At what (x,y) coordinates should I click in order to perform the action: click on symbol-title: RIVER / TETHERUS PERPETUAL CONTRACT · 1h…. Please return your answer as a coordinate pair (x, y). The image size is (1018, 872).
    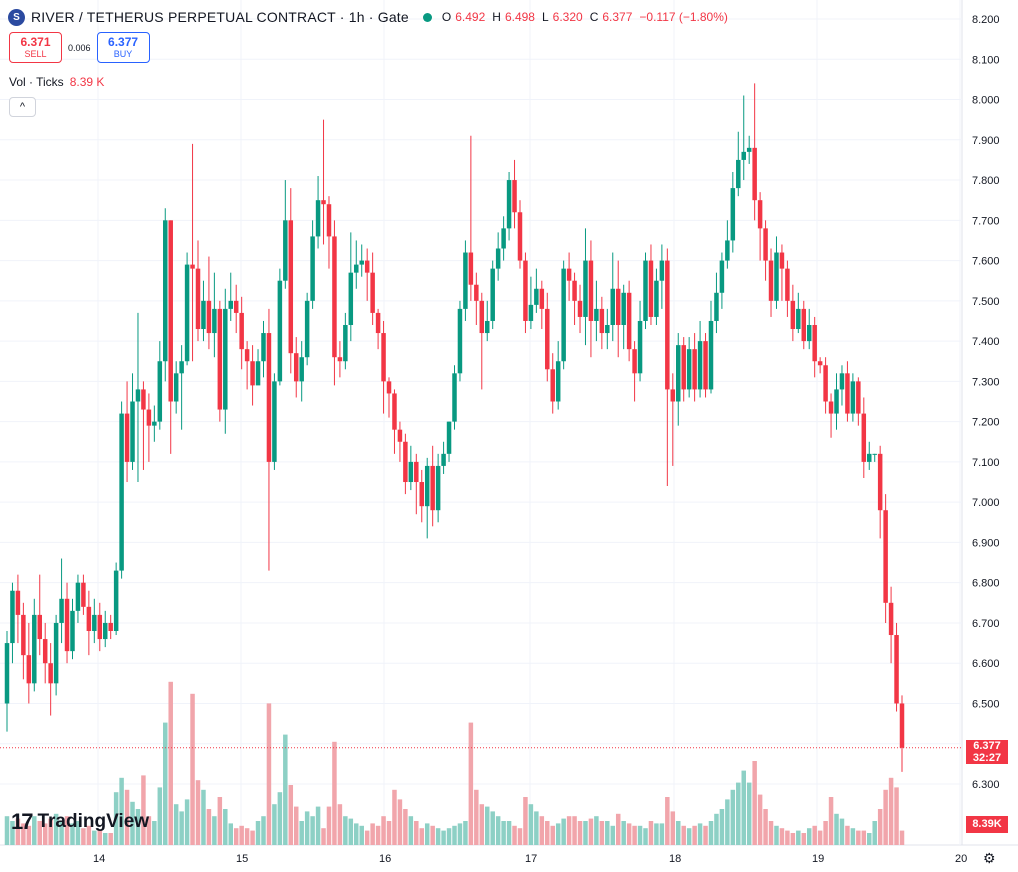
    Looking at the image, I should click on (220, 17).